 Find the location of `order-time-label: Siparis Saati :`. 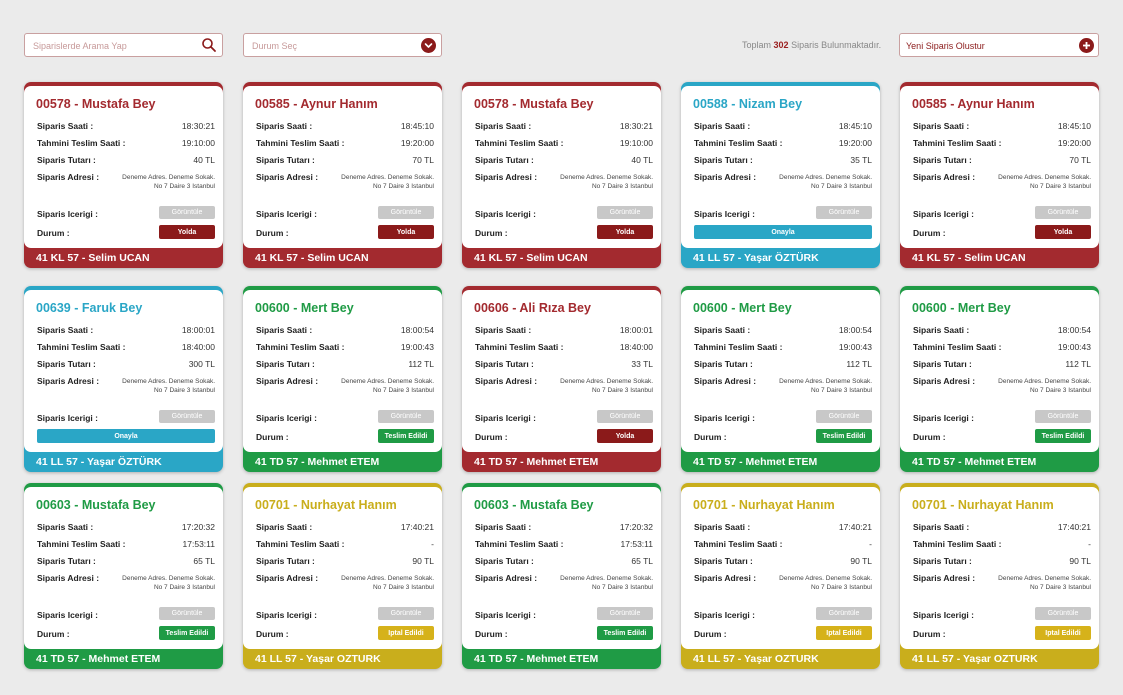

order-time-label: Siparis Saati : is located at coordinates (65, 330).